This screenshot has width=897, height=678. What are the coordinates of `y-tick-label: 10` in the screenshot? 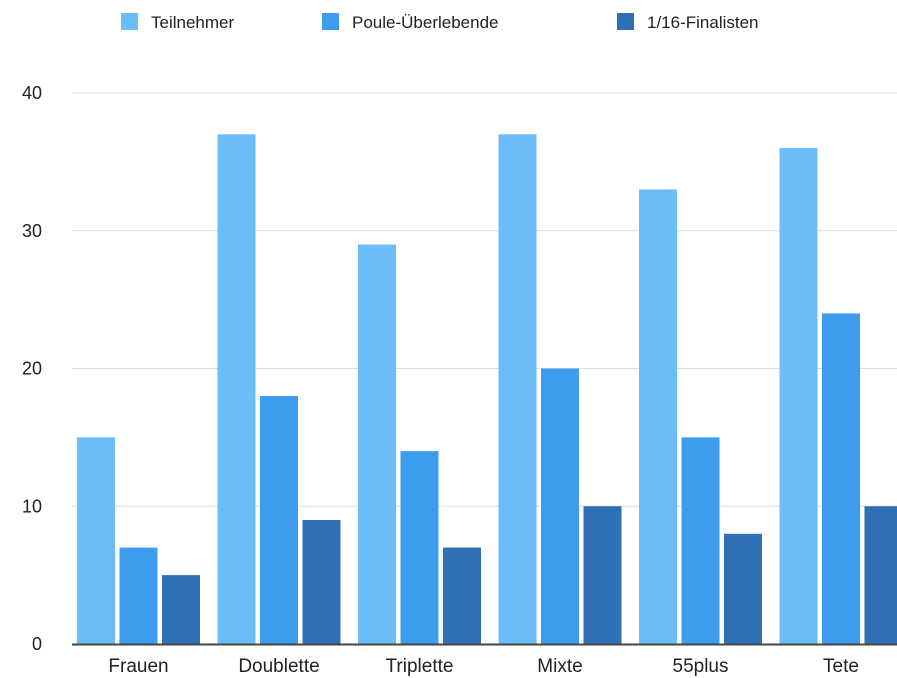 It's located at (32, 506).